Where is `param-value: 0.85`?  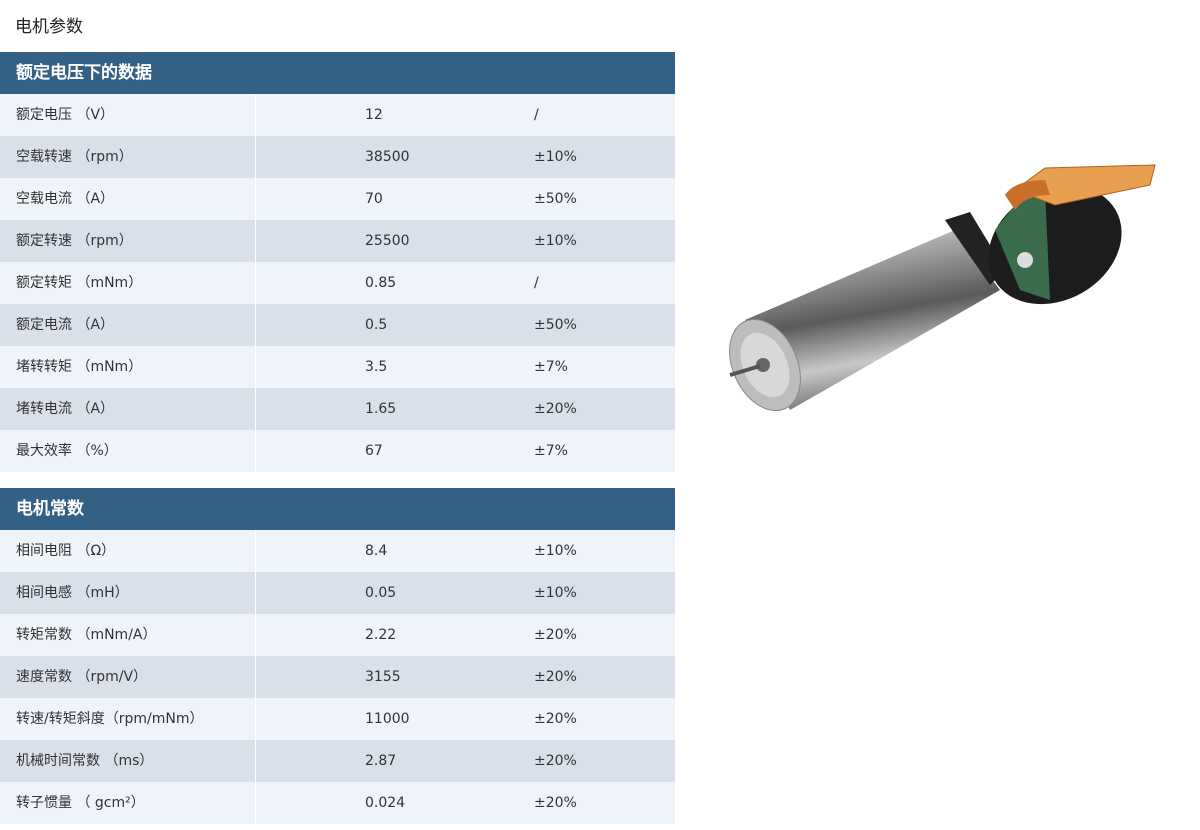
param-value: 0.85 is located at coordinates (381, 283).